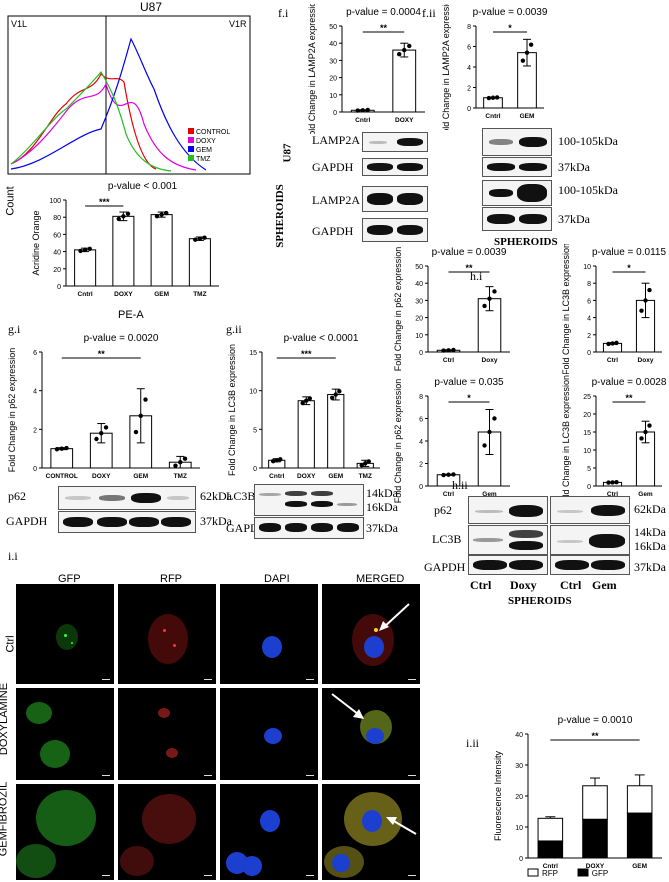 Image resolution: width=669 pixels, height=882 pixels. What do you see at coordinates (550, 849) in the screenshot?
I see `bar-gfp` at bounding box center [550, 849].